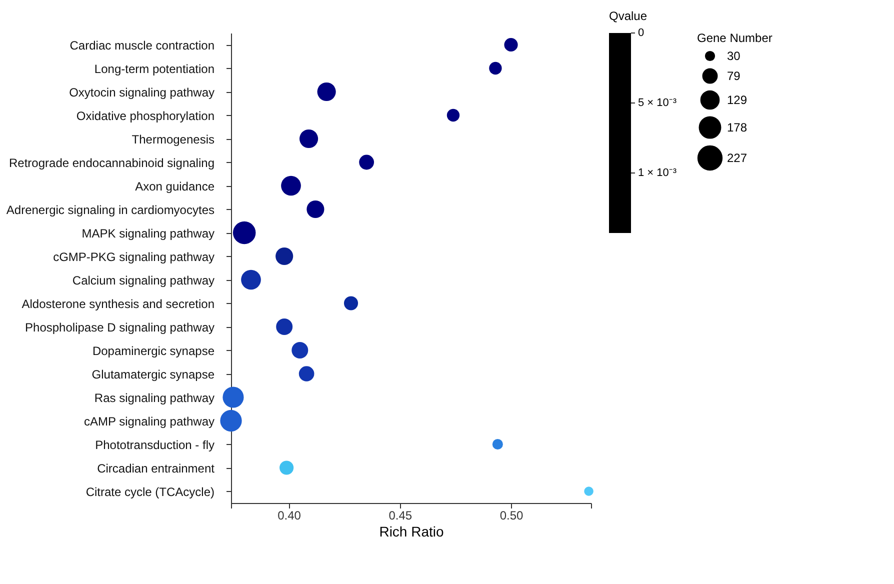  I want to click on y-tick-label: cAMP signaling pathway, so click(149, 421).